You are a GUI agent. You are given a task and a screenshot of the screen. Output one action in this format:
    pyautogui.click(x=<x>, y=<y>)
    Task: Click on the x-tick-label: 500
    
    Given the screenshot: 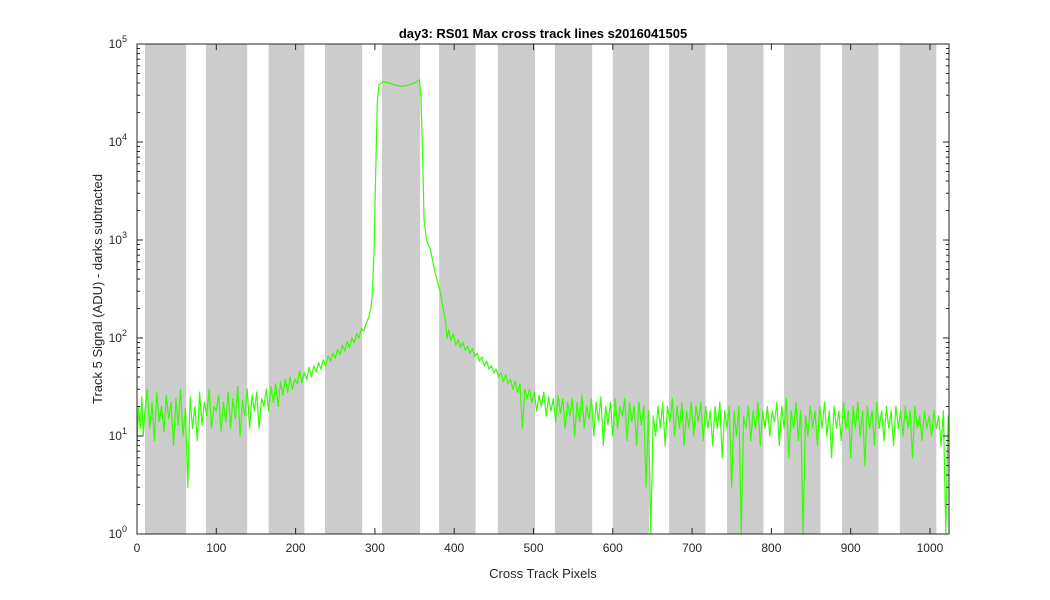 What is the action you would take?
    pyautogui.click(x=533, y=548)
    